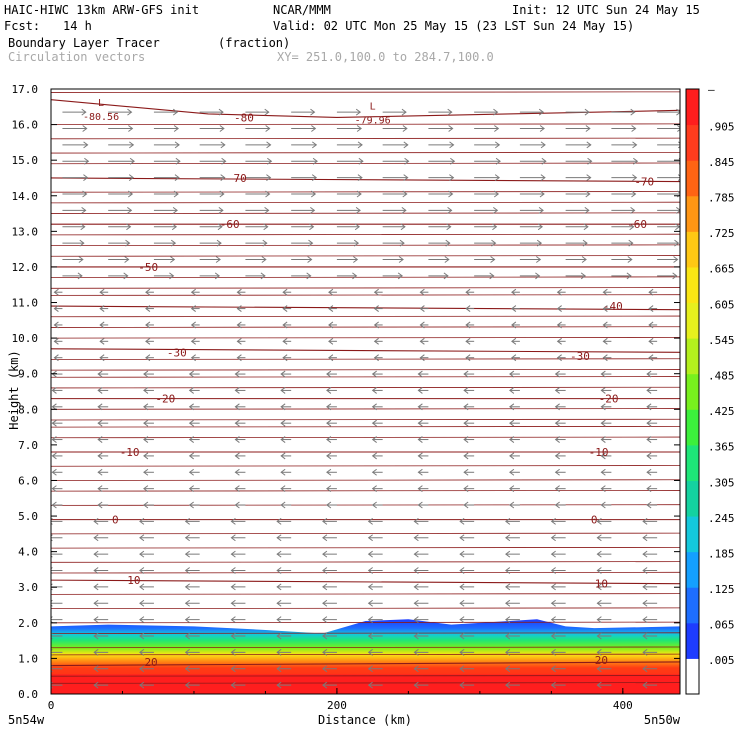 The width and height of the screenshot is (740, 740). What do you see at coordinates (711, 89) in the screenshot?
I see `colorbar-top-label: –` at bounding box center [711, 89].